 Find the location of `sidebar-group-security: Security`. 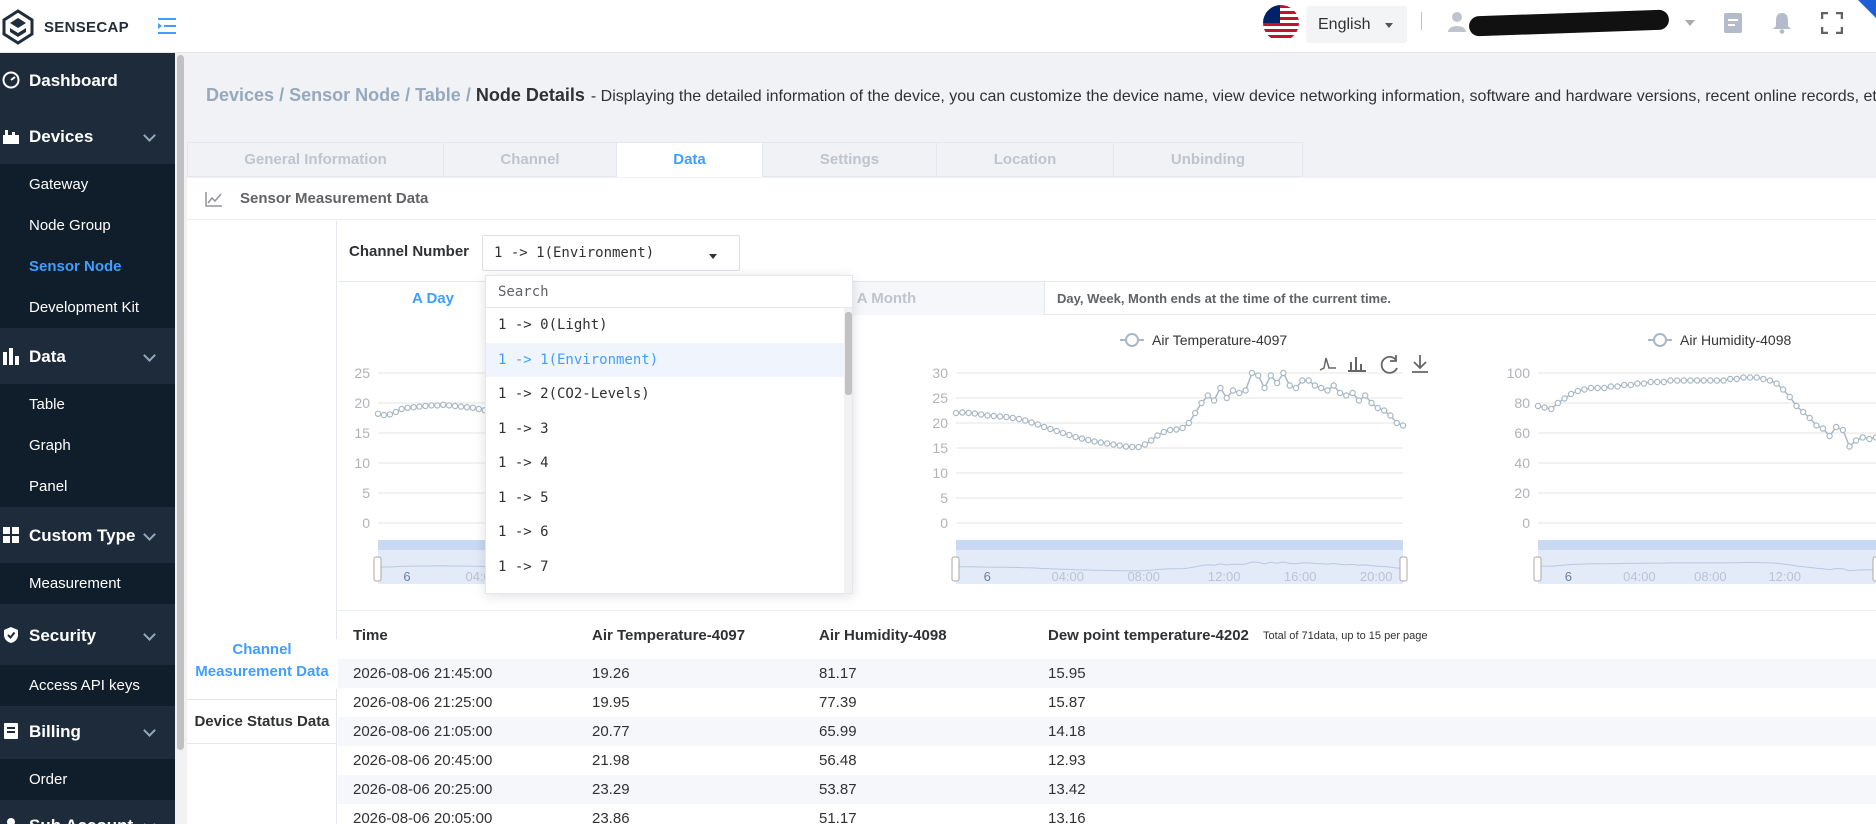

sidebar-group-security: Security is located at coordinates (87, 635).